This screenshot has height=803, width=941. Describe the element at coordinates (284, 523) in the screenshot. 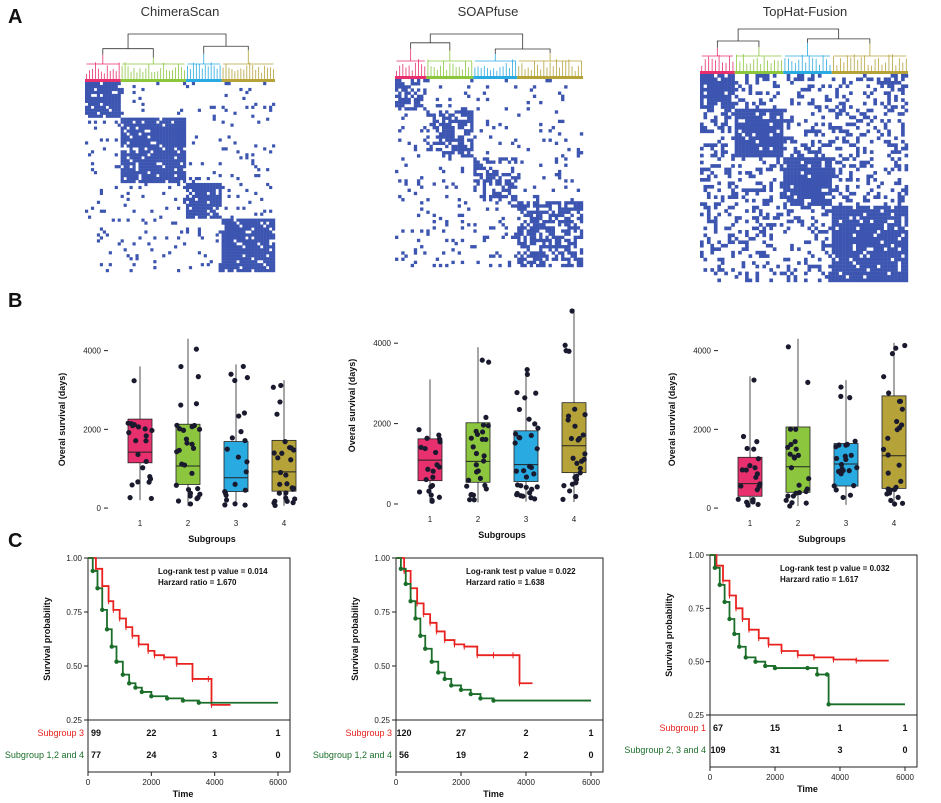

I see `x-tick-label: 4` at that location.